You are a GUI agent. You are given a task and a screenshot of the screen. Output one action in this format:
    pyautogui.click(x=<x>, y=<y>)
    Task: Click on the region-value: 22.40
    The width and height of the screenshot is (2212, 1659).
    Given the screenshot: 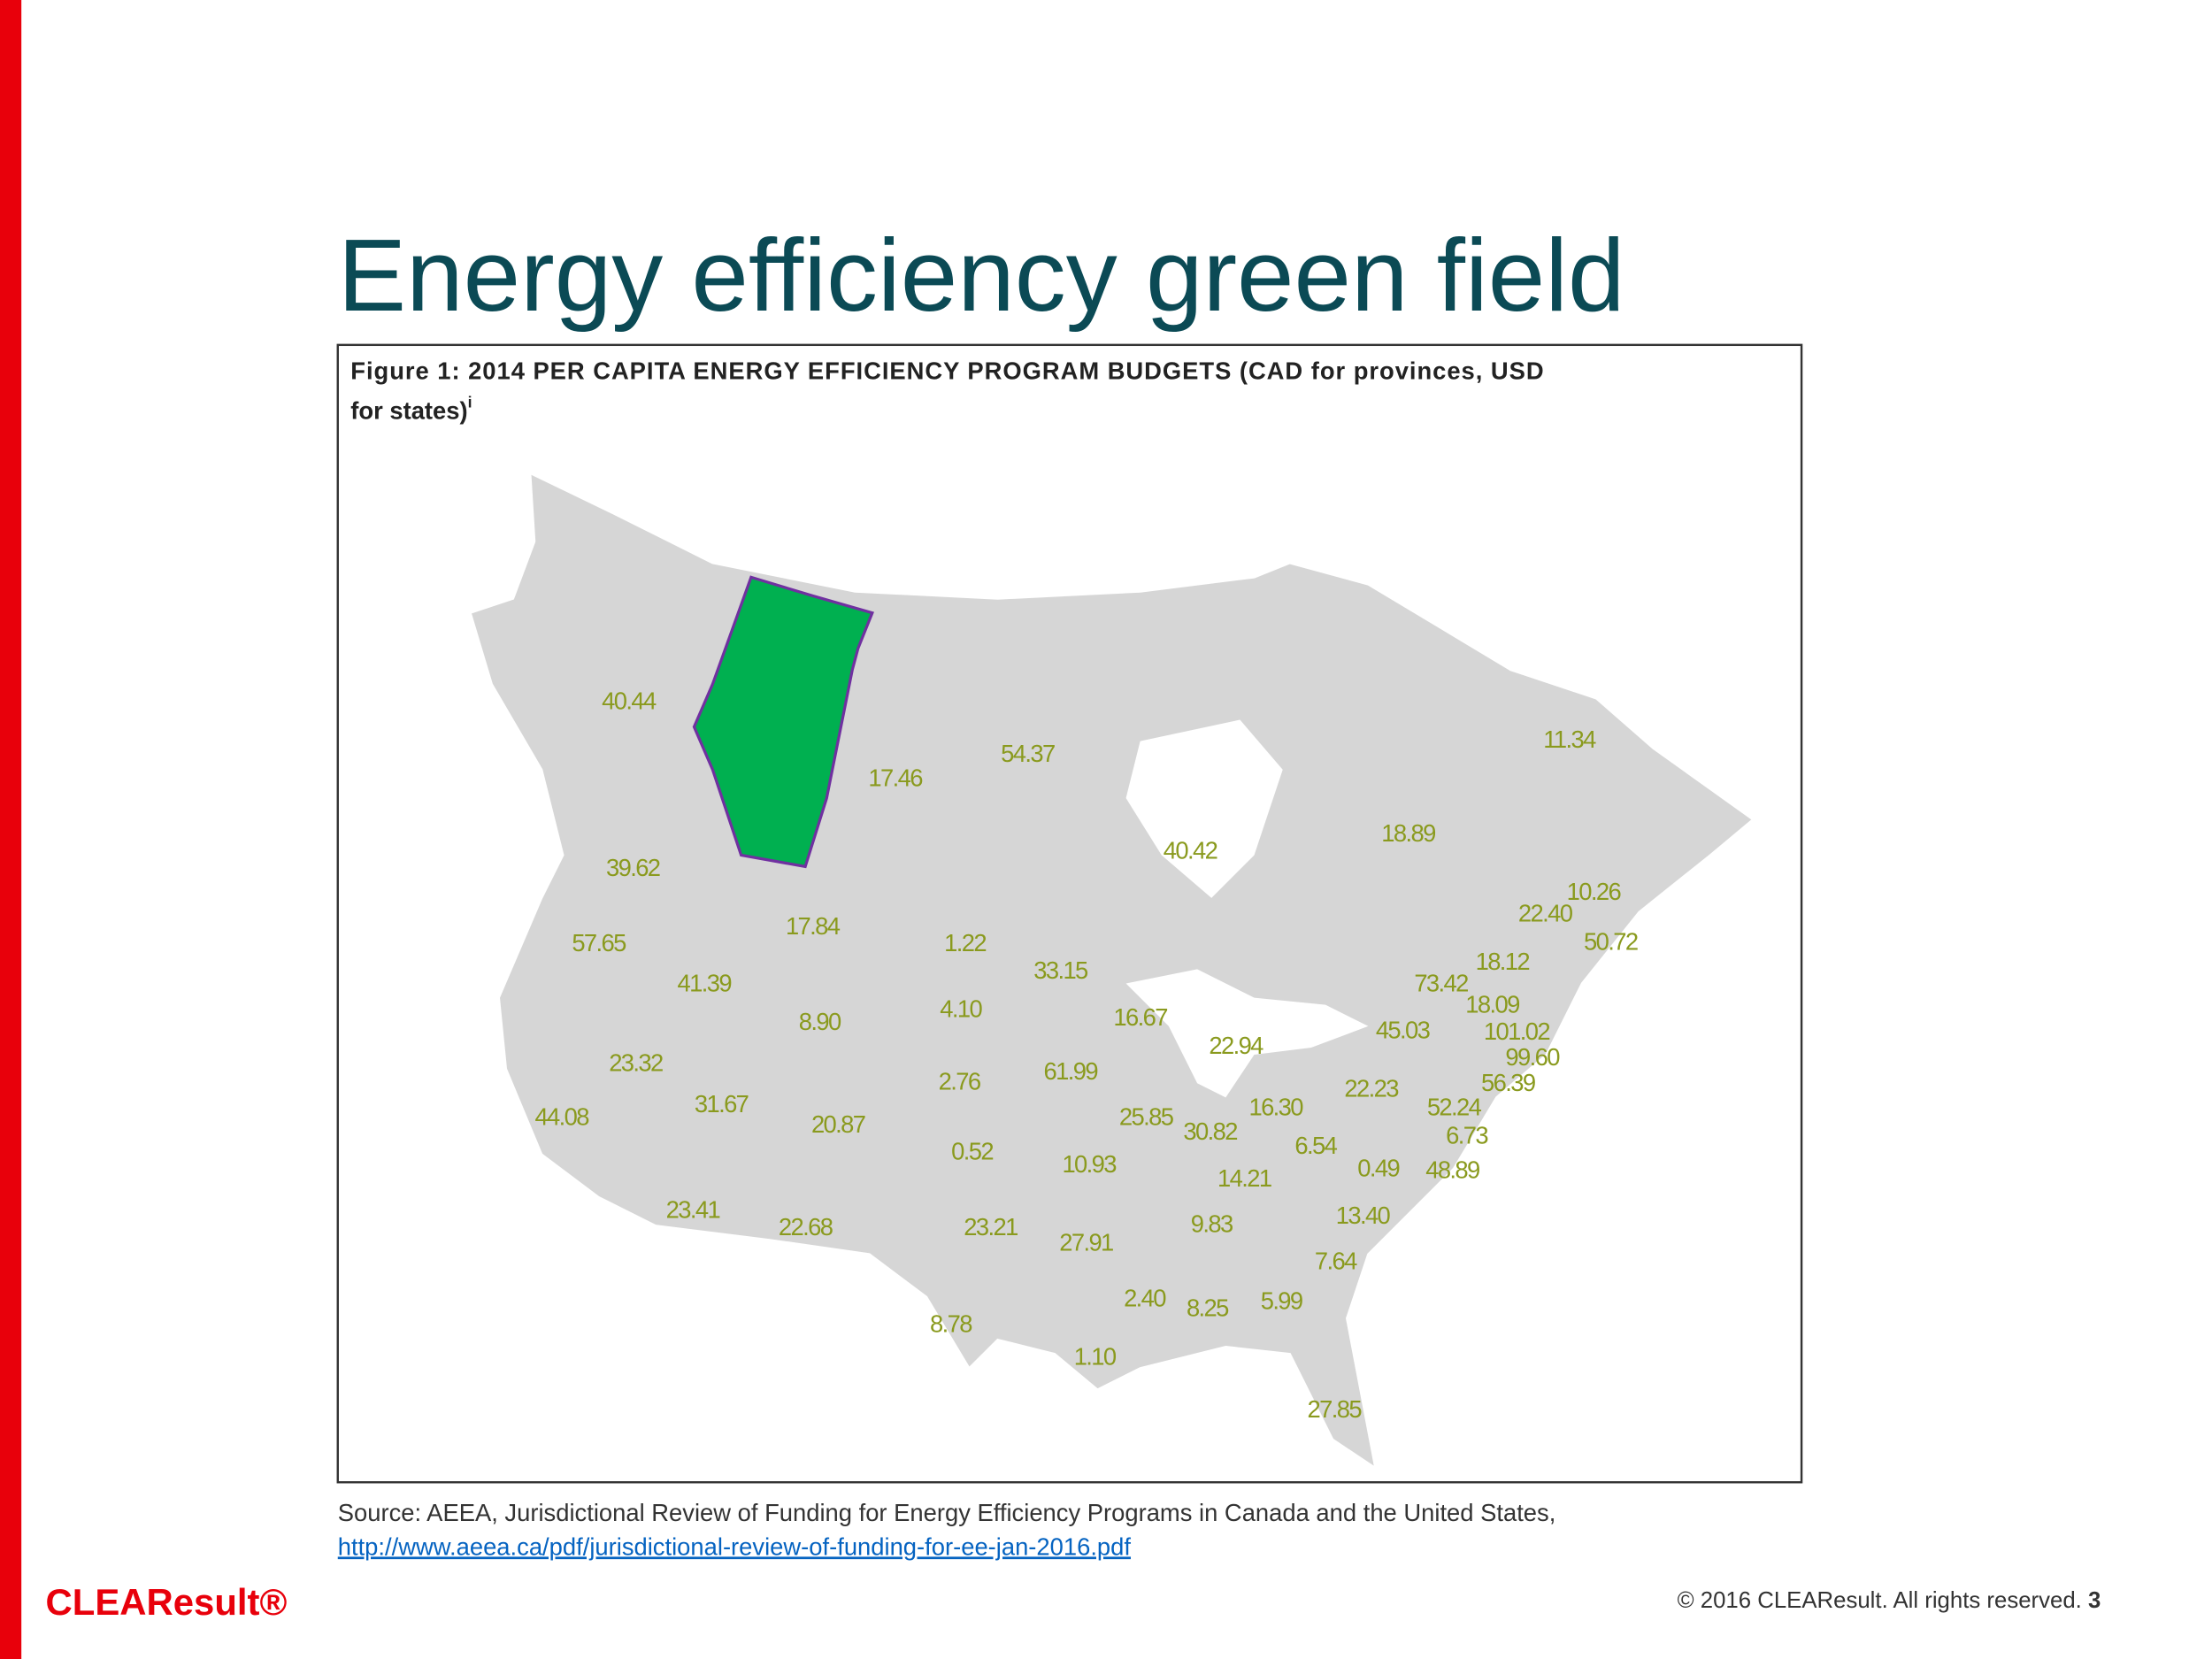 What is the action you would take?
    pyautogui.click(x=1545, y=913)
    